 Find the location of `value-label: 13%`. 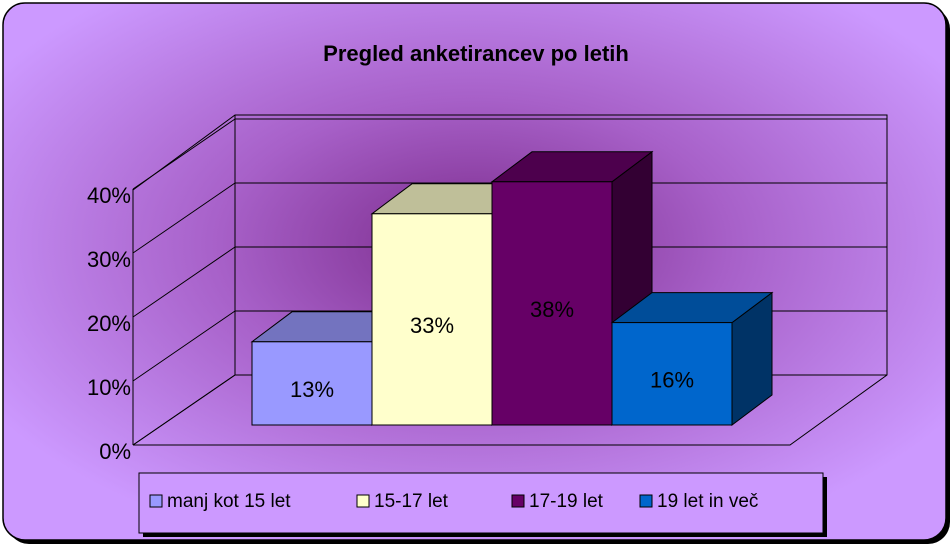

value-label: 13% is located at coordinates (312, 389).